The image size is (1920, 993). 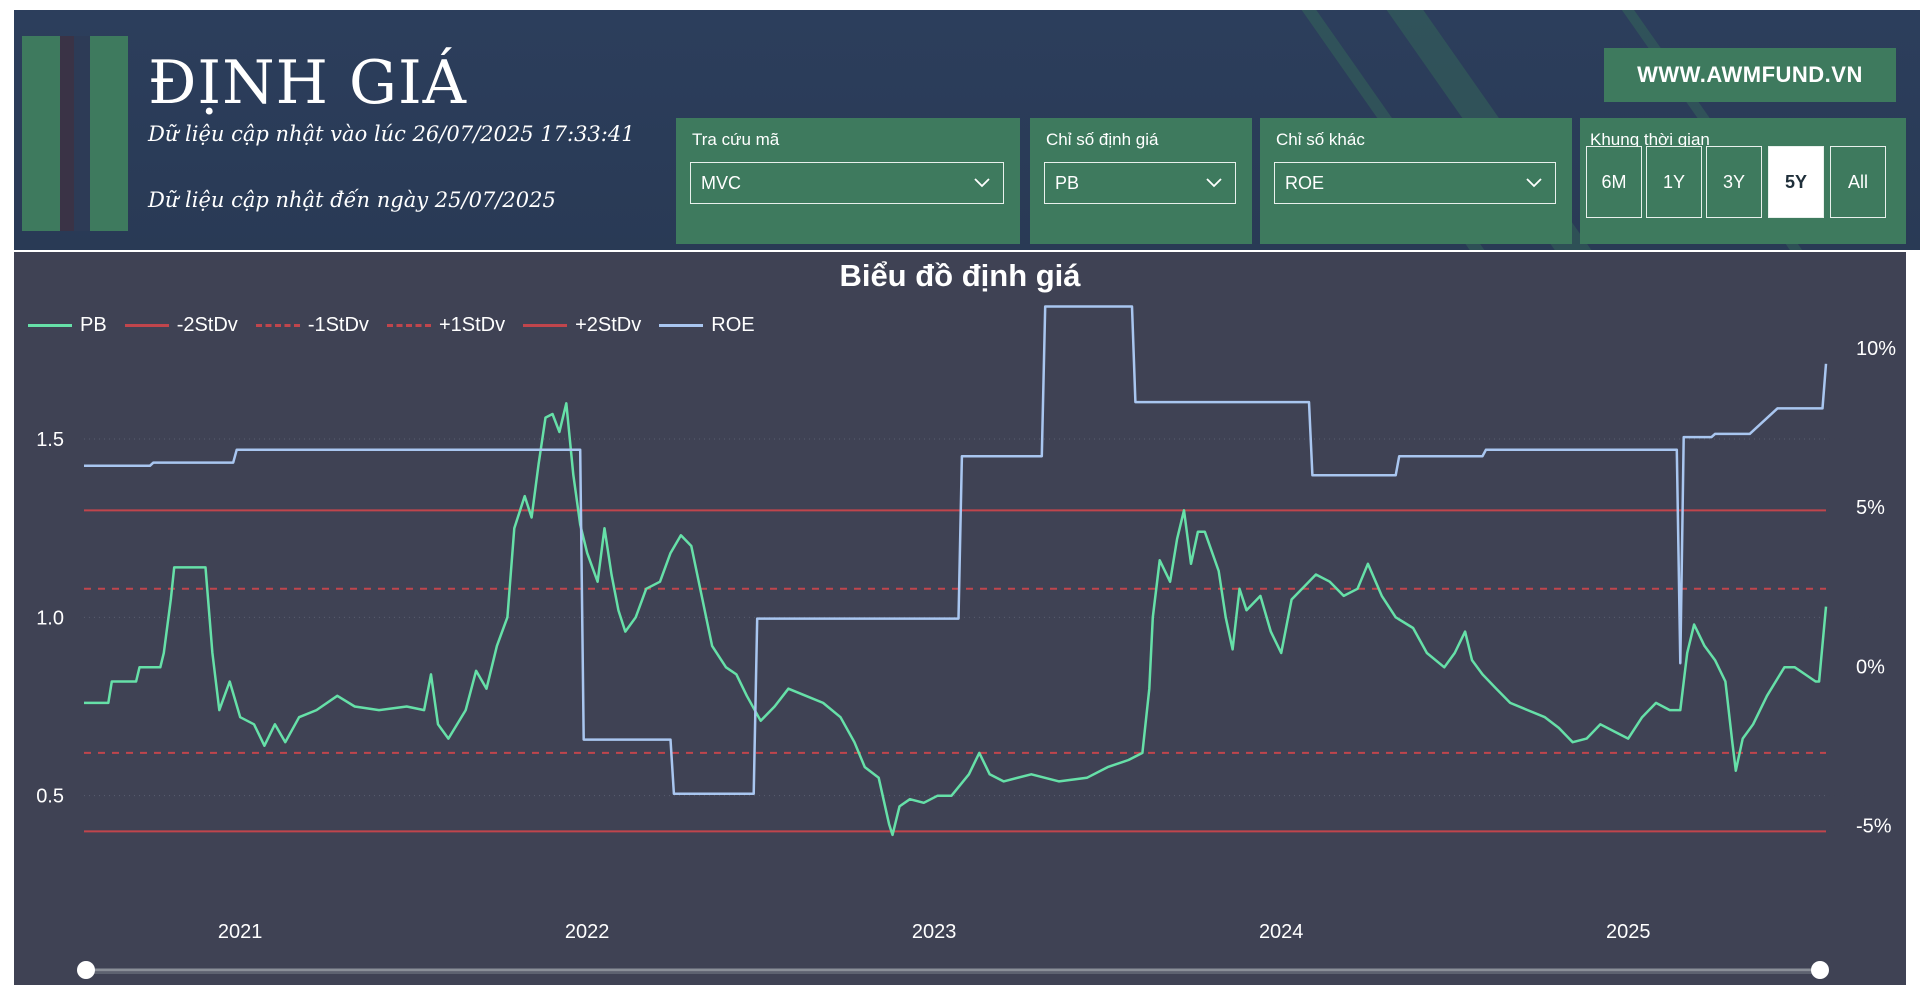 I want to click on range-slider-start-handle, so click(x=86, y=970).